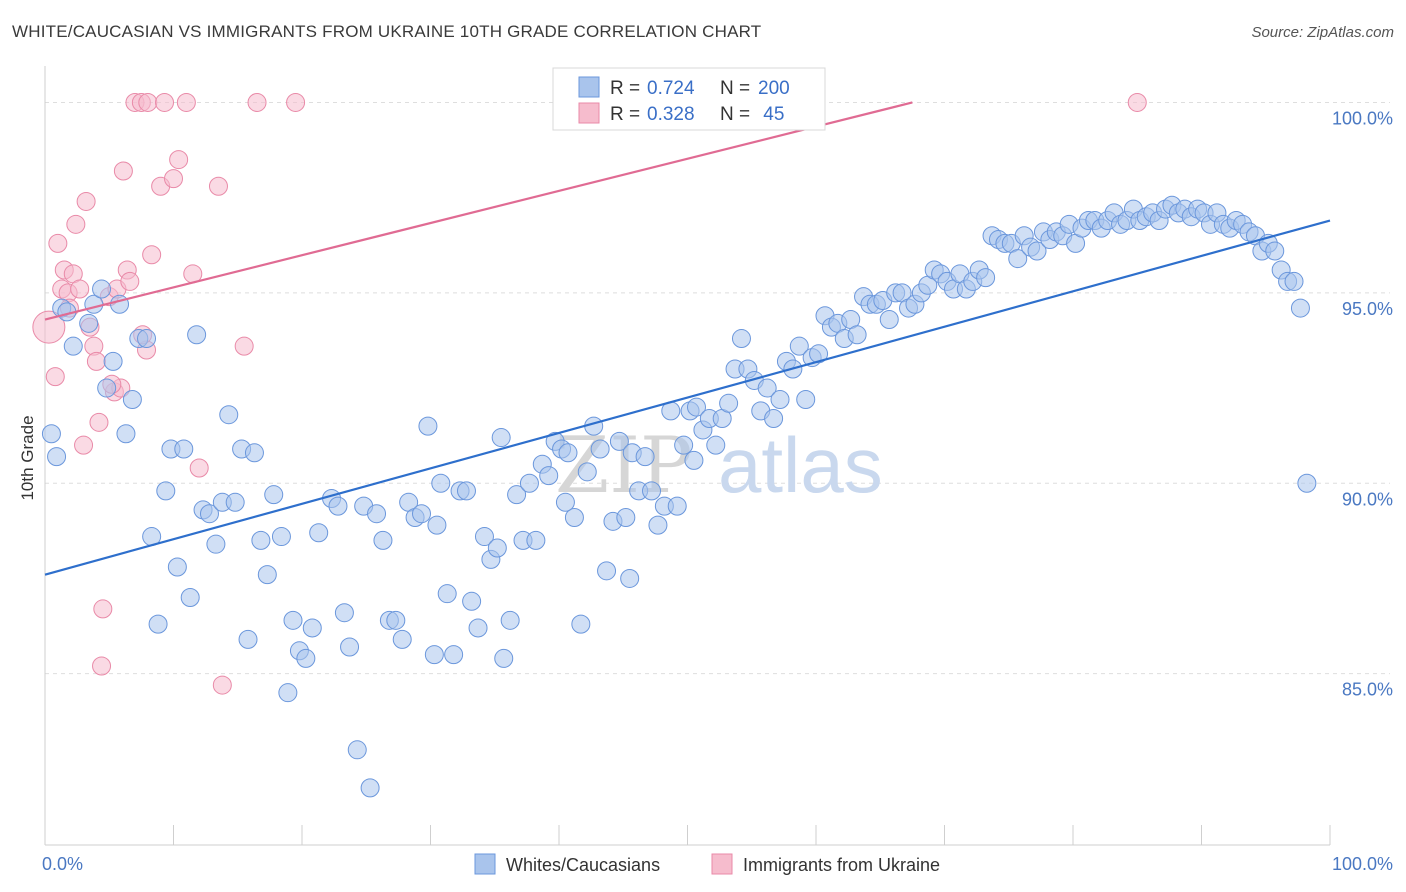  What do you see at coordinates (625, 88) in the screenshot?
I see `legend-r-label-1: R =` at bounding box center [625, 88].